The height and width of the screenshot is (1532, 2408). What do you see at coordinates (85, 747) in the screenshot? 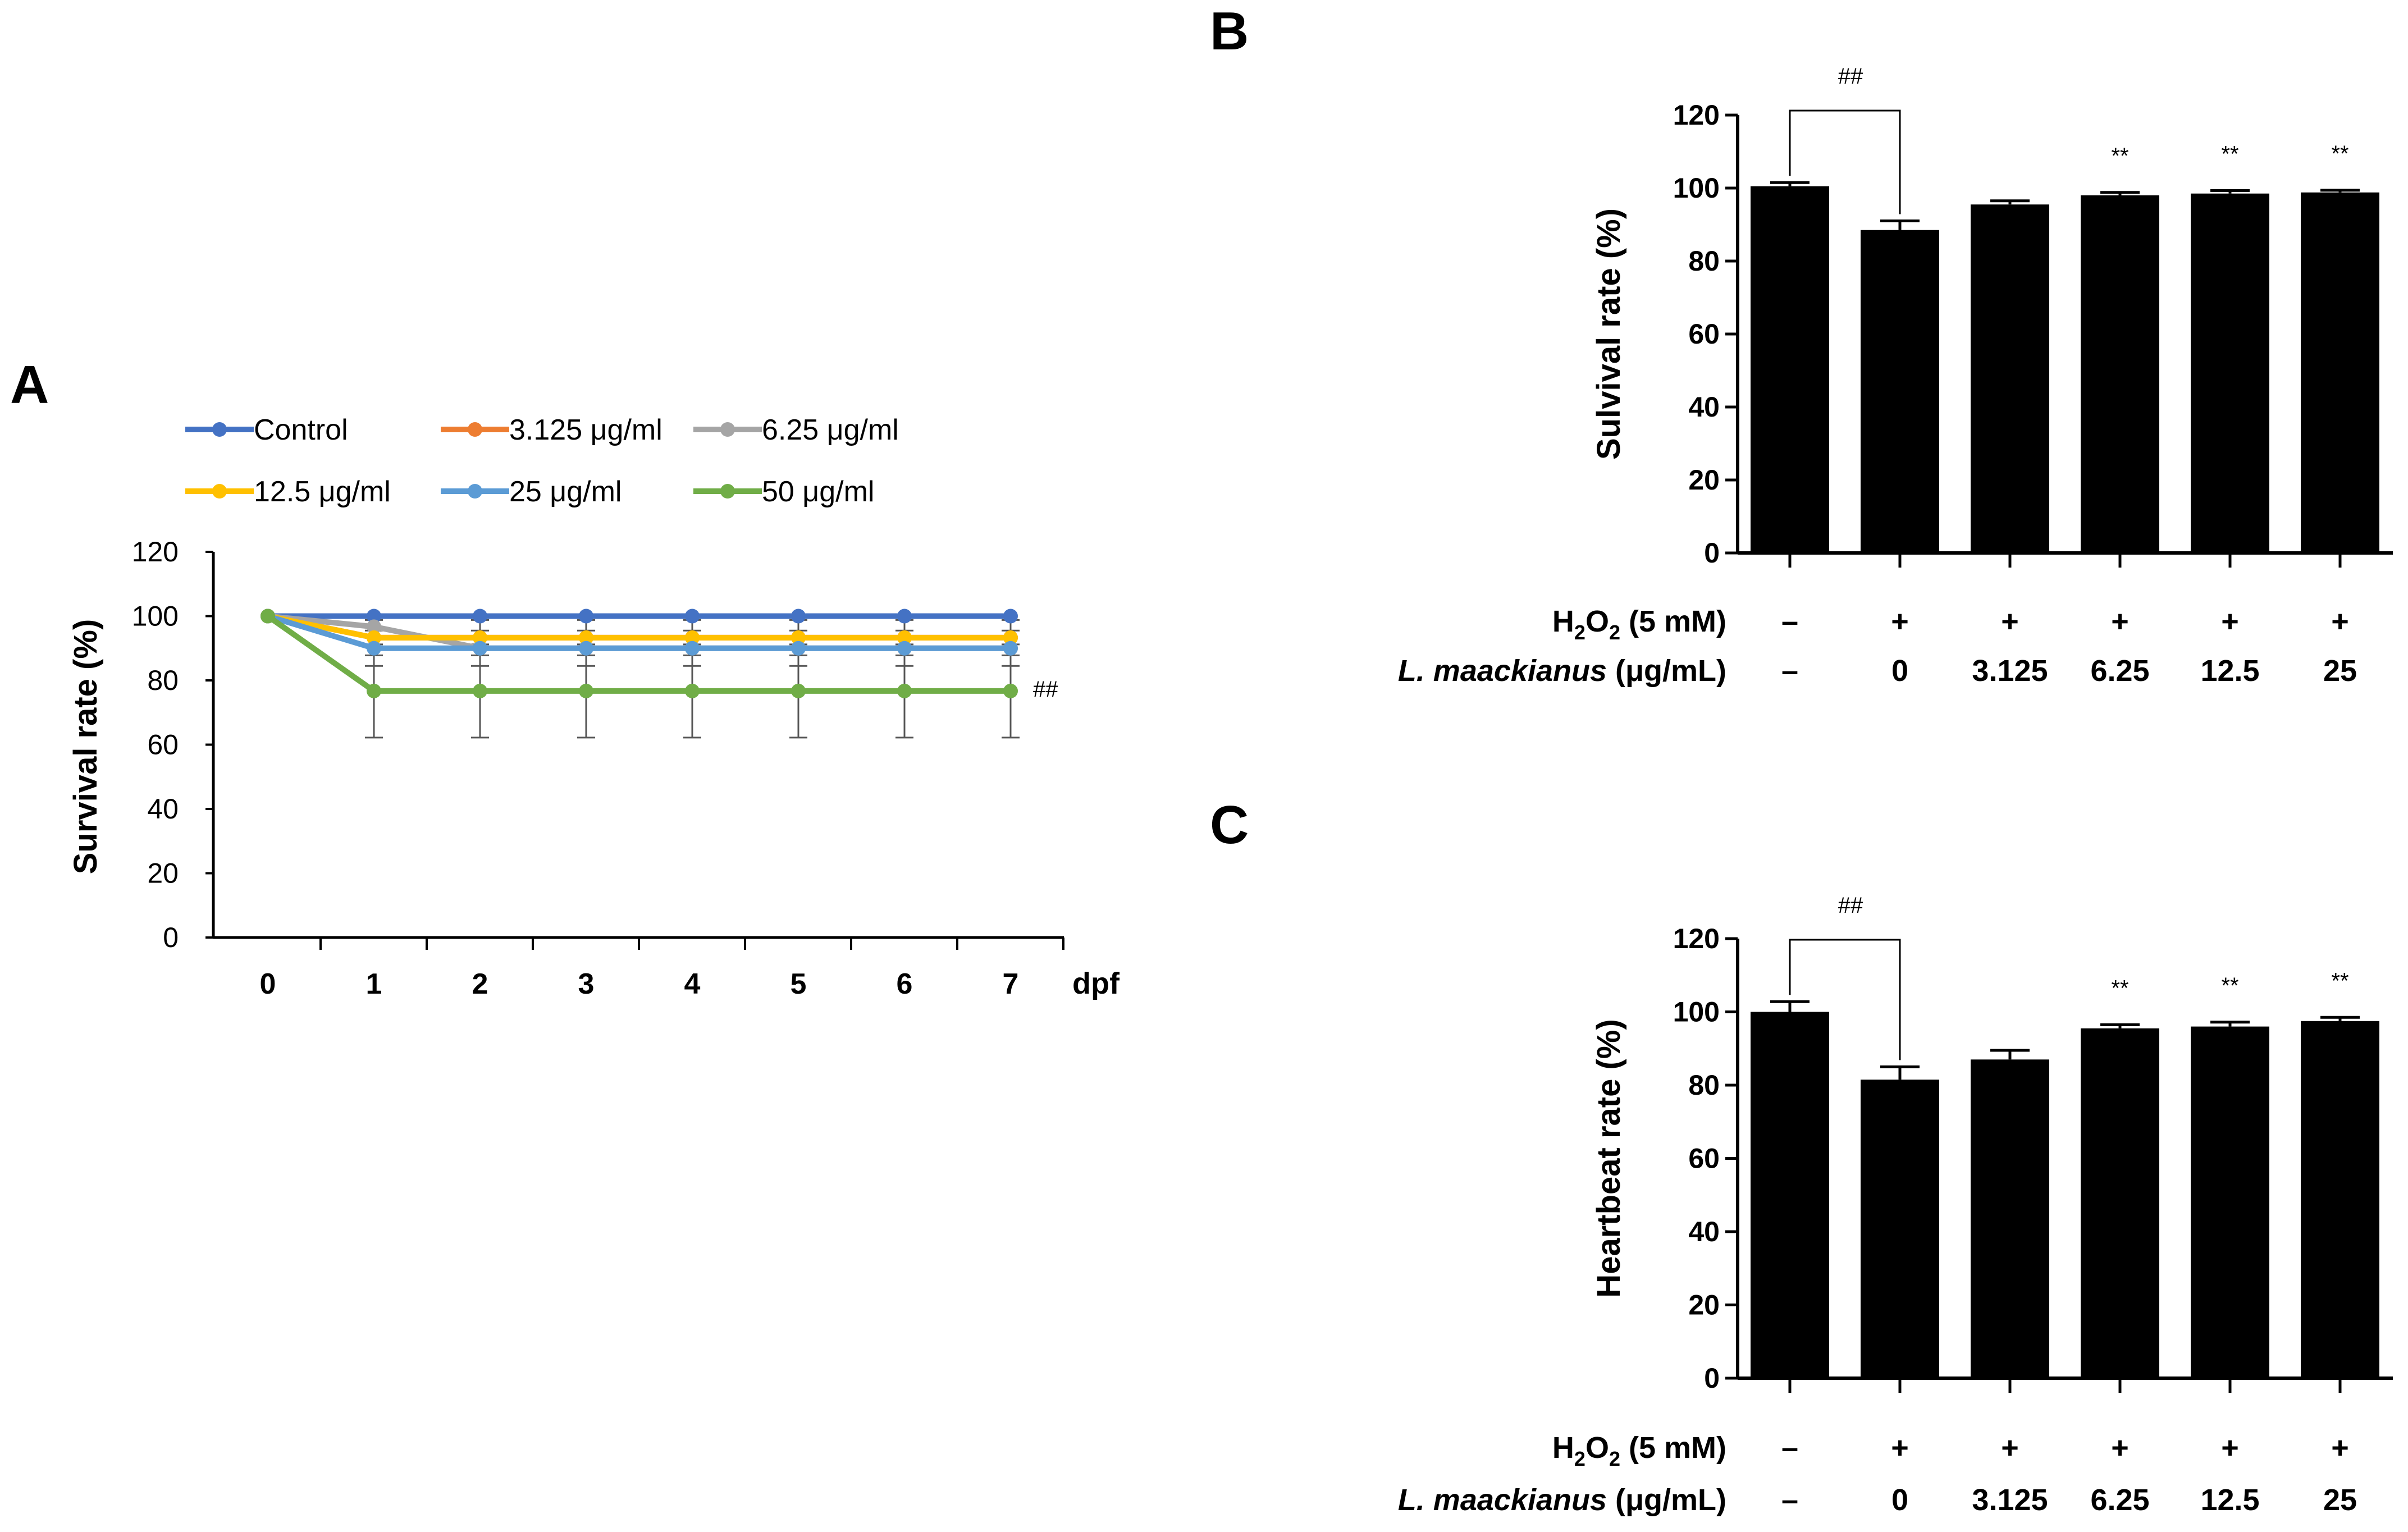
I see `y-axis-title: Survival rate (%)` at bounding box center [85, 747].